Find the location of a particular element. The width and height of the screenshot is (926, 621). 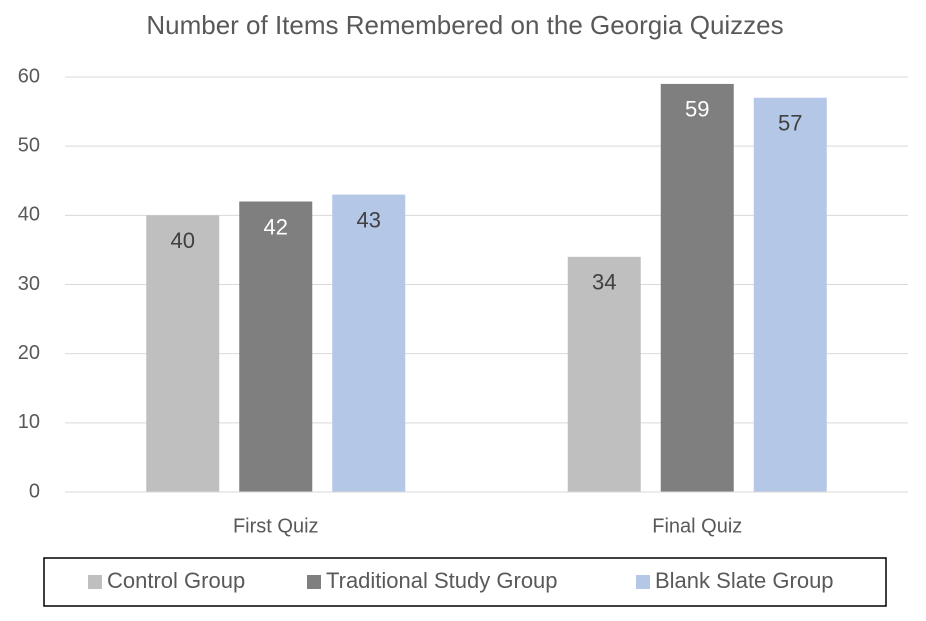

y-tick-label: 10 is located at coordinates (29, 422).